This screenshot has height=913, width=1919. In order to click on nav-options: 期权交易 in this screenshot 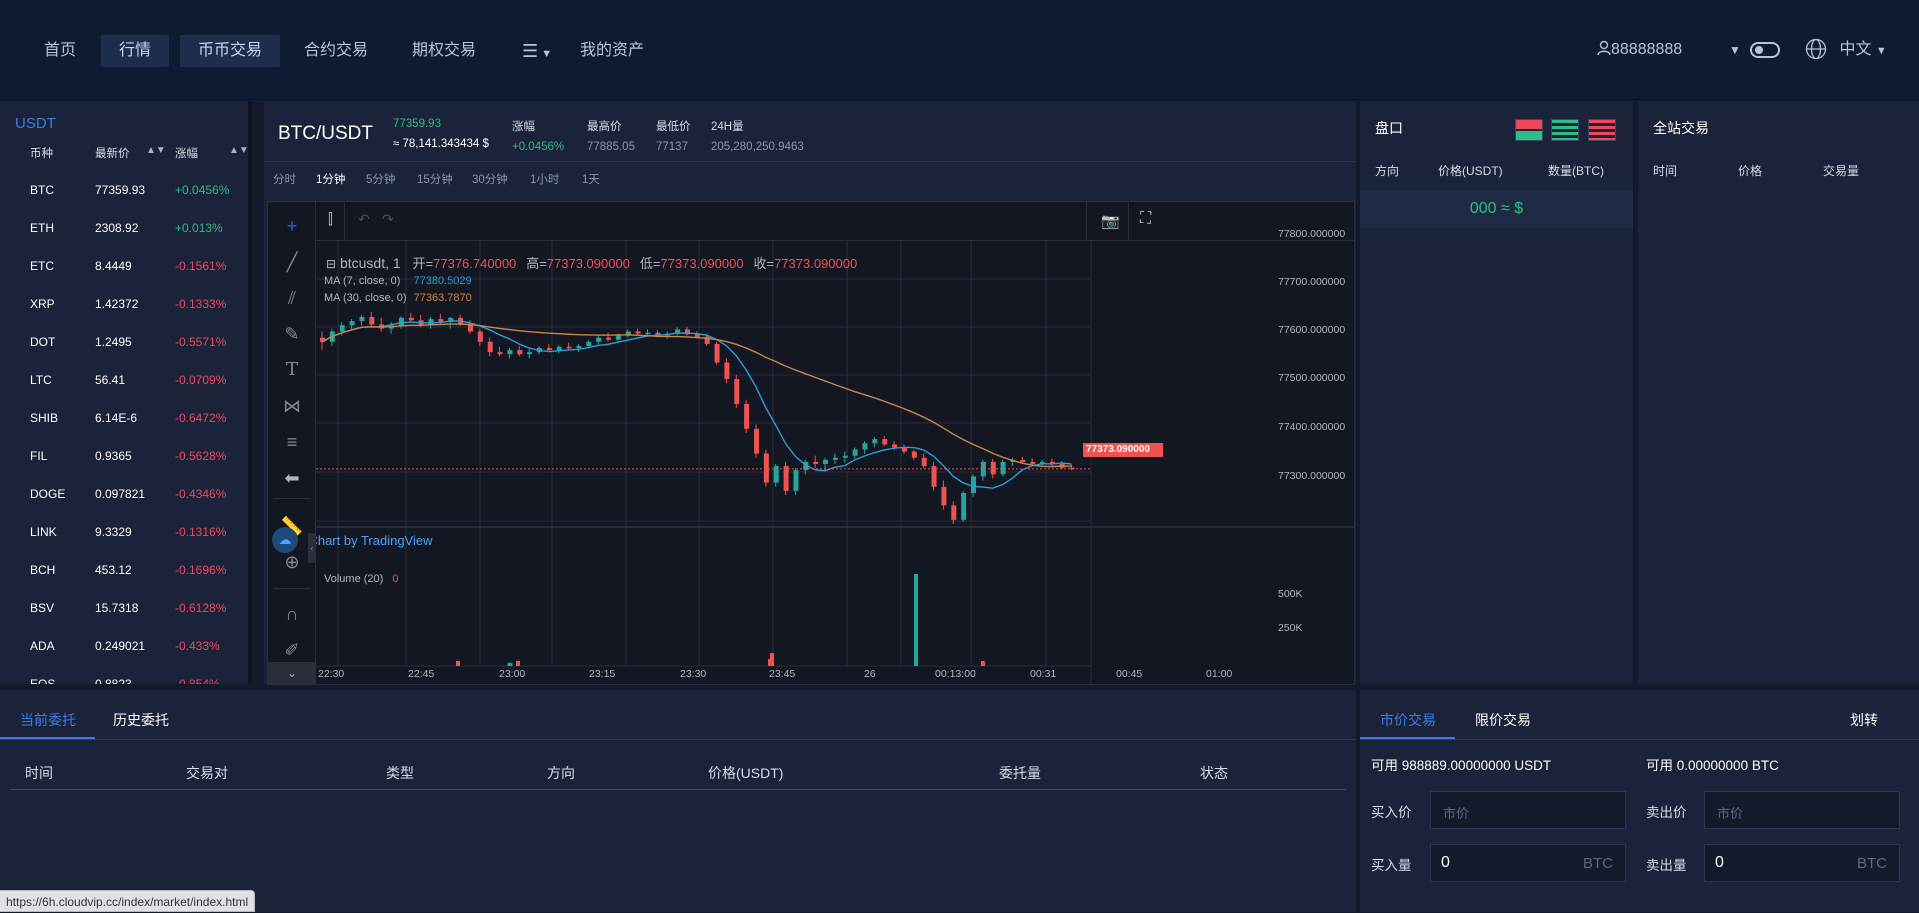, I will do `click(444, 50)`.